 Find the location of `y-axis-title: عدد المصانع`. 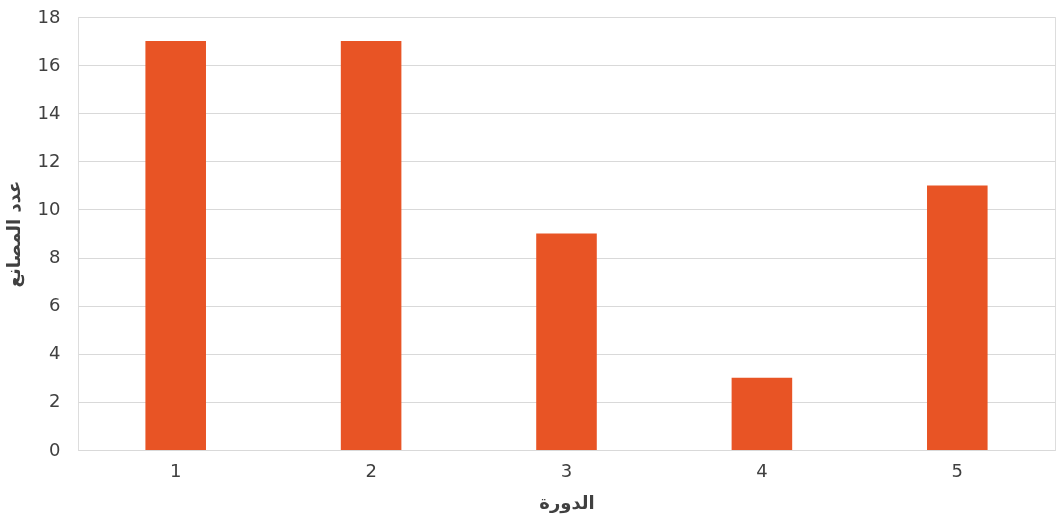

y-axis-title: عدد المصانع is located at coordinates (13, 234).